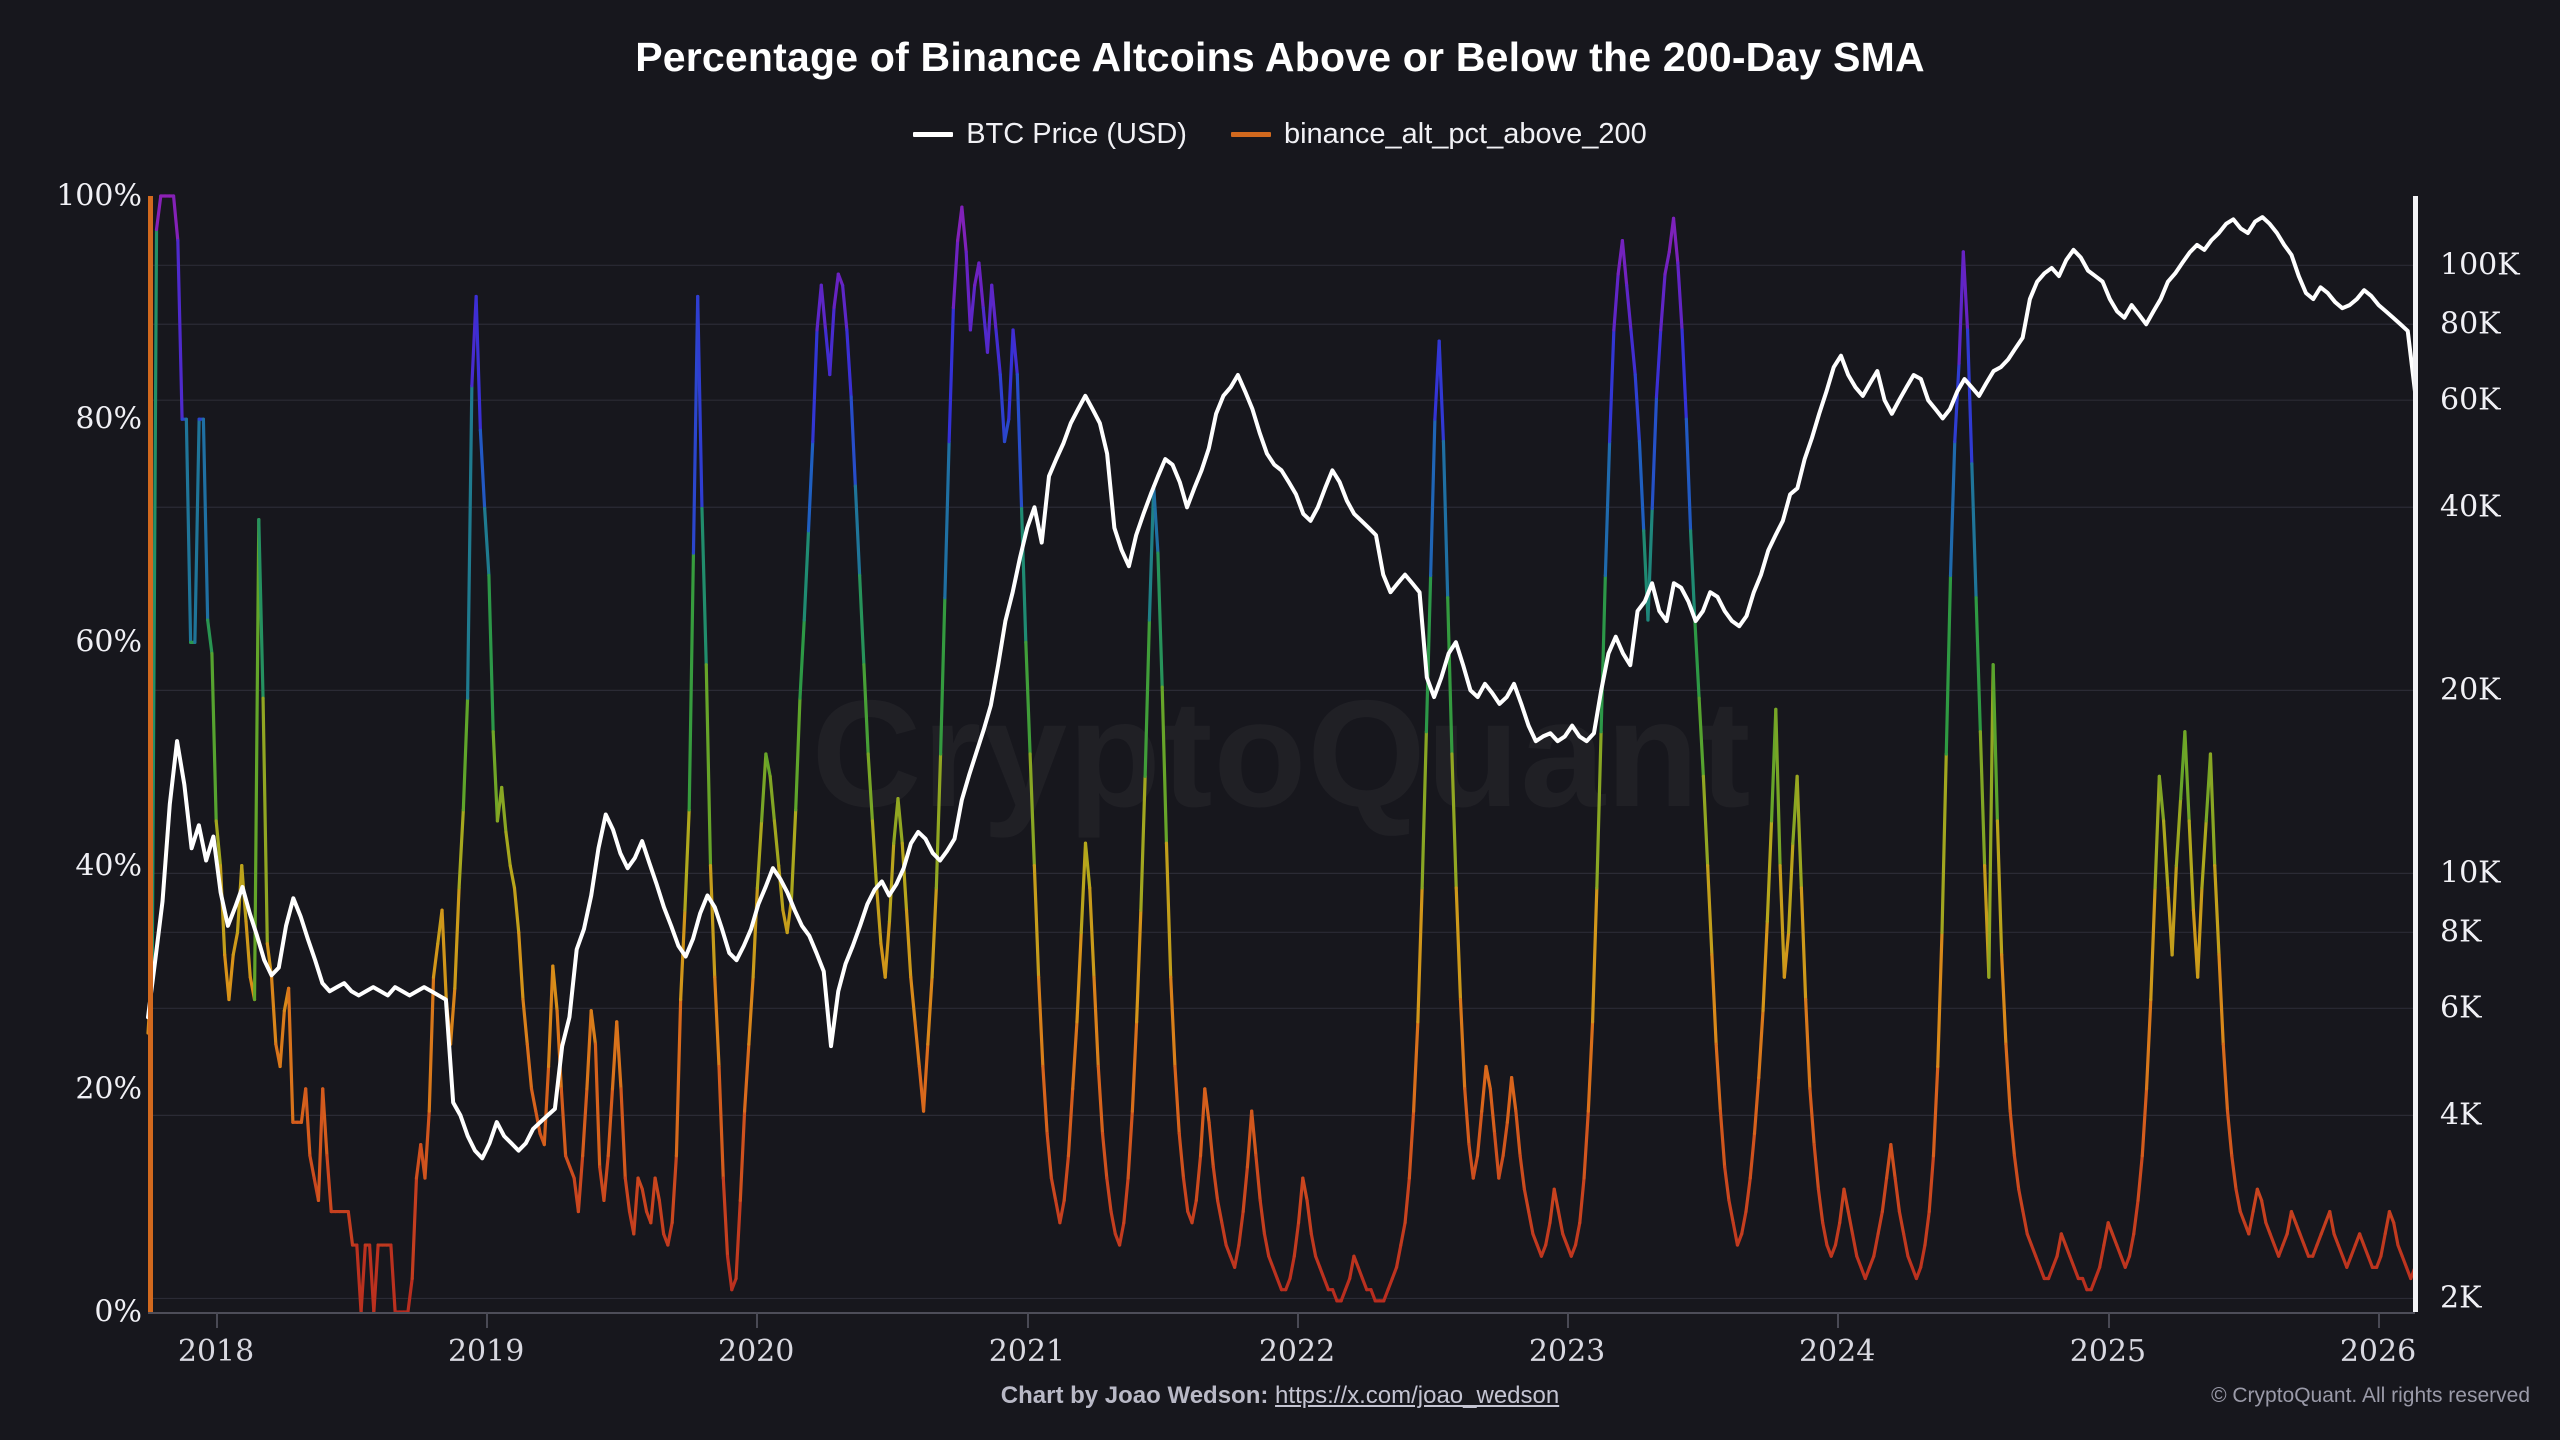  I want to click on credit-link: https://x.com/joao_wedson, so click(1417, 1395).